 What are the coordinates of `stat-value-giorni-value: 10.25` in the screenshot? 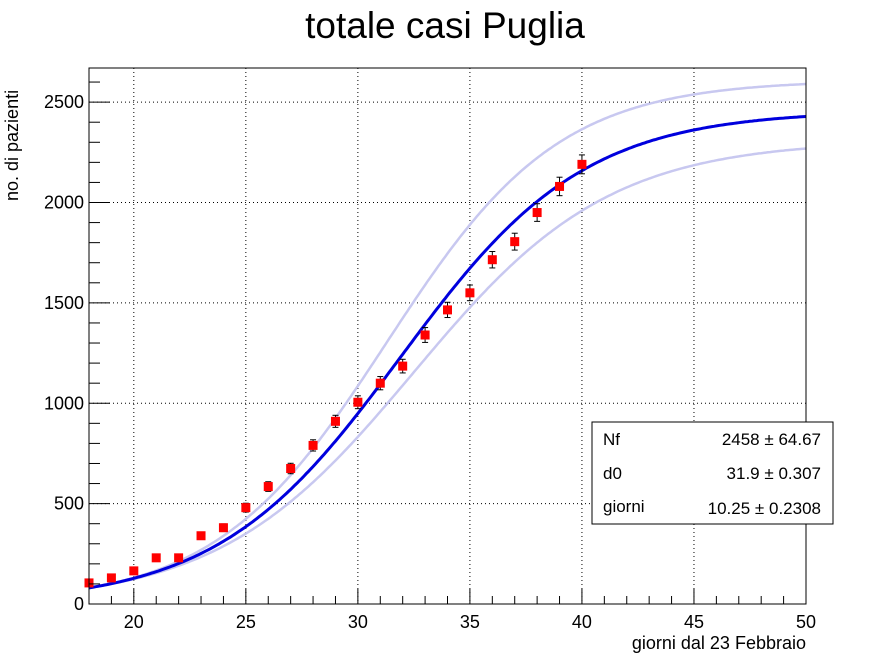 It's located at (729, 508).